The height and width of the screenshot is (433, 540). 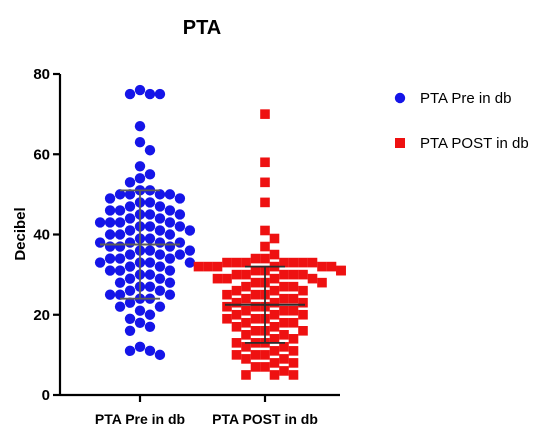 I want to click on y-tick-label: 0, so click(x=46, y=395).